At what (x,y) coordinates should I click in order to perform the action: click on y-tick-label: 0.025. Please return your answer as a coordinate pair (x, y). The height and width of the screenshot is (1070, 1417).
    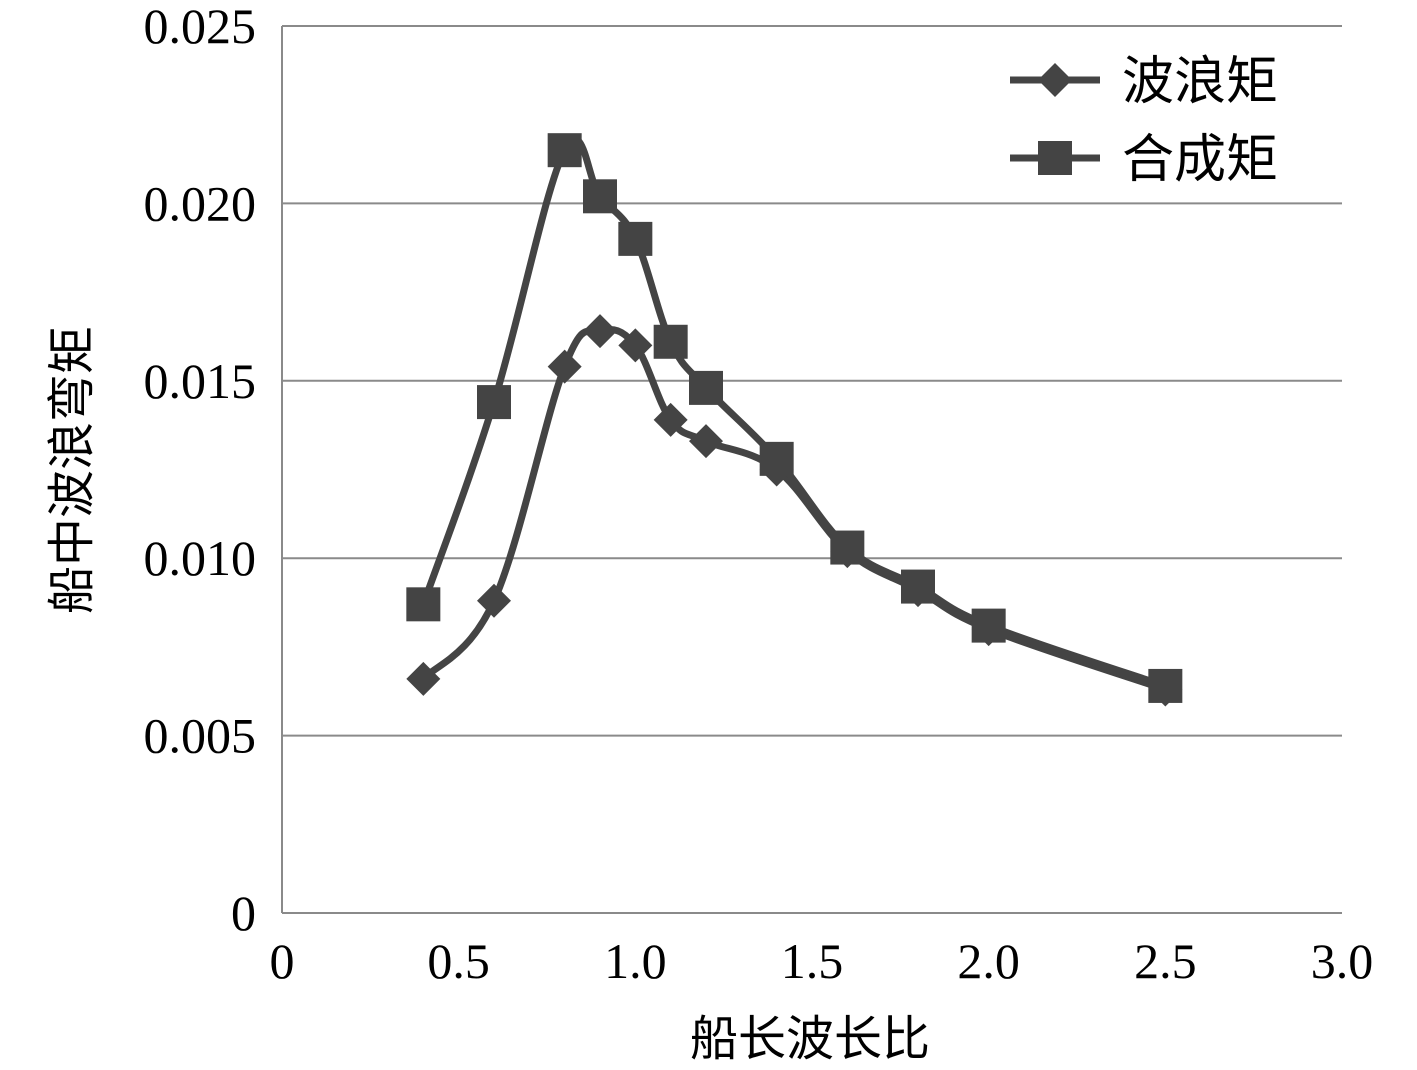
    Looking at the image, I should click on (200, 27).